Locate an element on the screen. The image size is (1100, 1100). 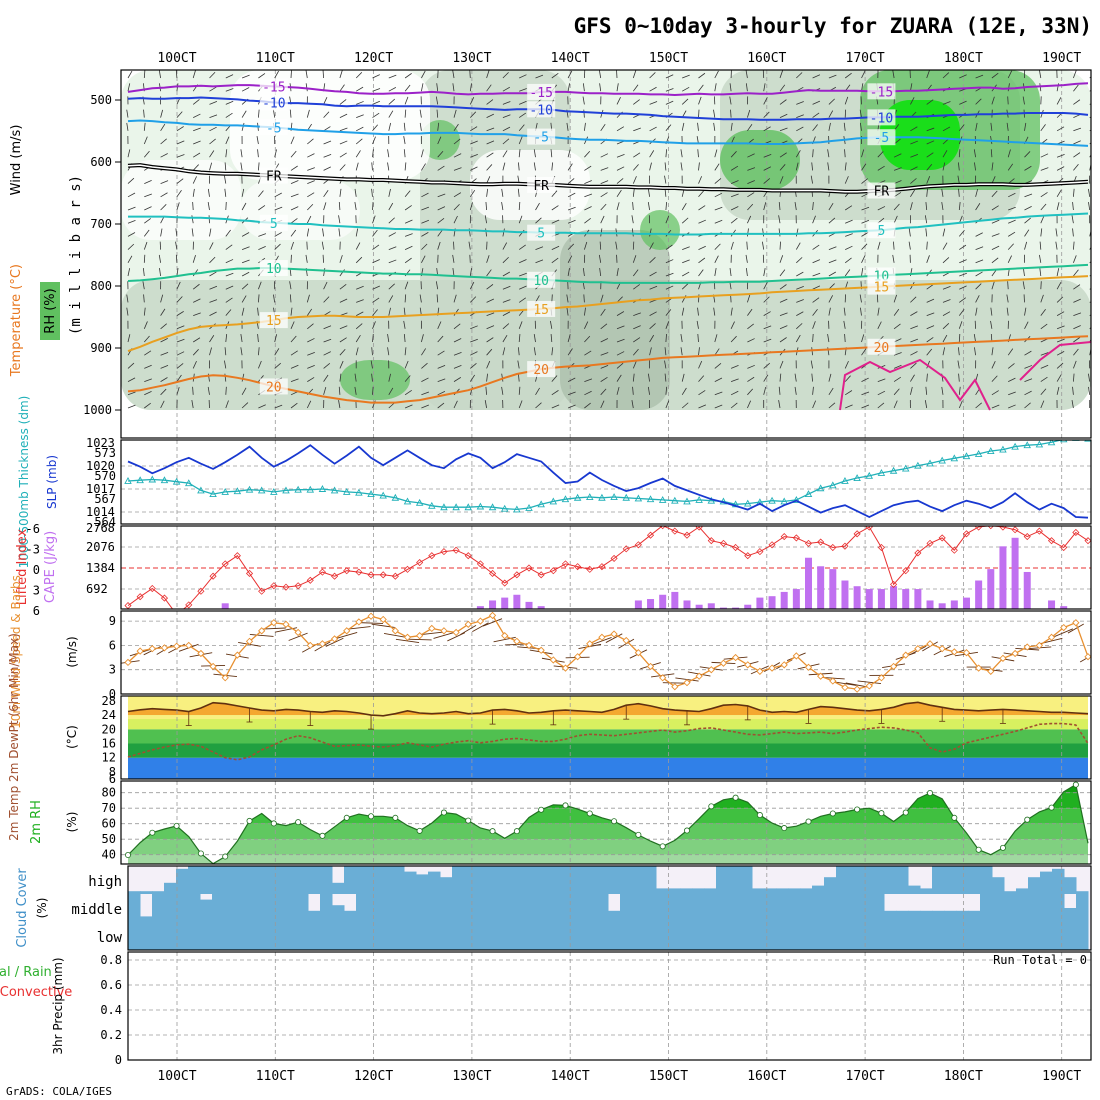
contour-label-bg is located at coordinates (541, 232).